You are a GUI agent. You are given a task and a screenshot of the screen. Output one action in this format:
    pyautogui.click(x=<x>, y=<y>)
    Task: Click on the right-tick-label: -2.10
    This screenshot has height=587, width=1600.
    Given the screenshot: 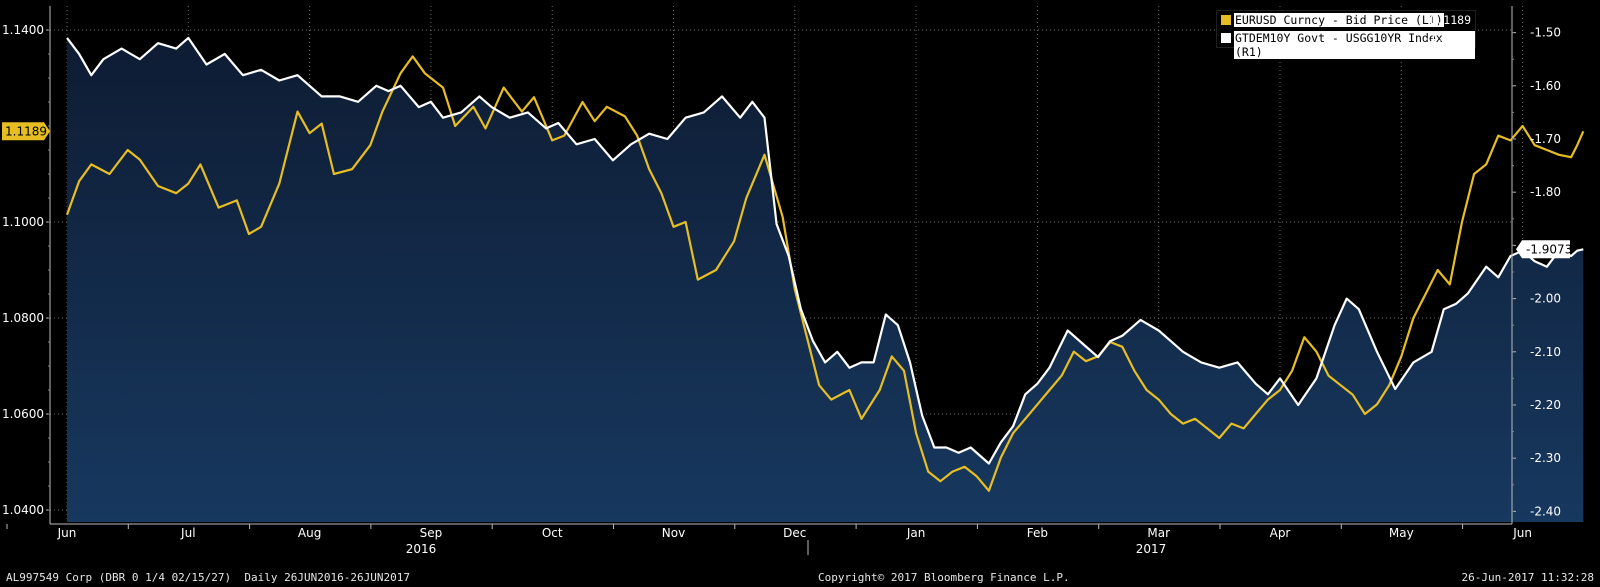 What is the action you would take?
    pyautogui.click(x=1545, y=352)
    